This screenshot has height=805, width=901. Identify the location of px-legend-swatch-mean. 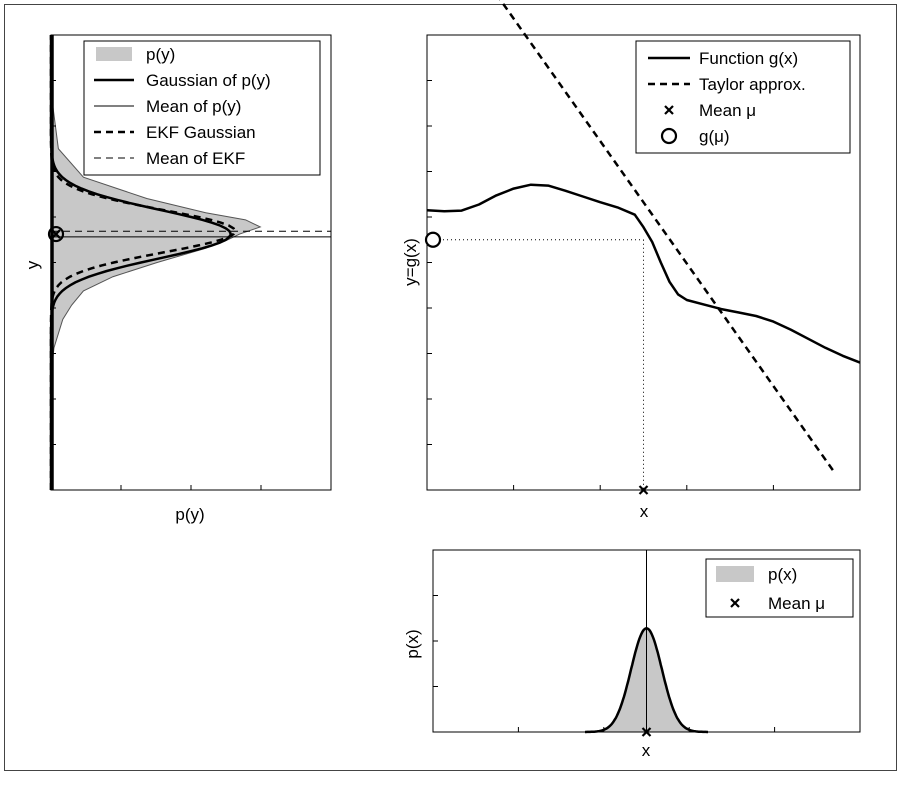
(735, 603).